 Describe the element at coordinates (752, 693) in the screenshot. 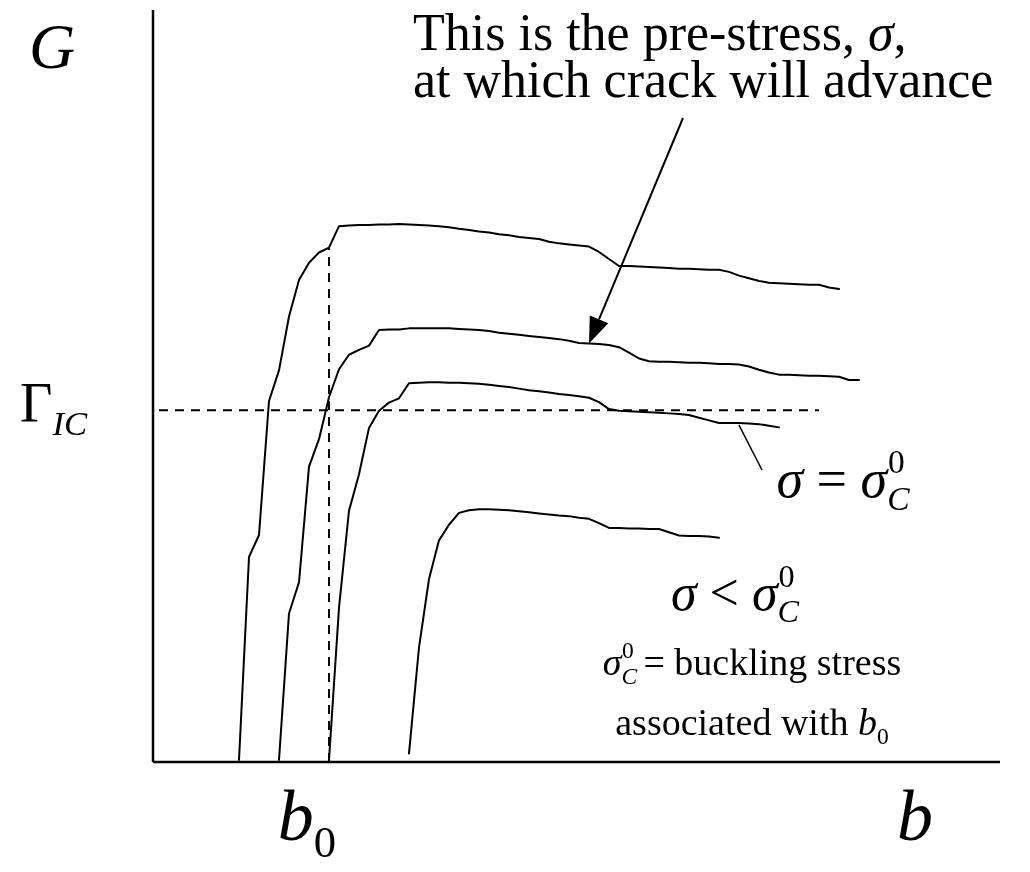

I see `annotation: σ$_{C}$$^{0}$ = buckling stress associated with b$_{0}$` at that location.